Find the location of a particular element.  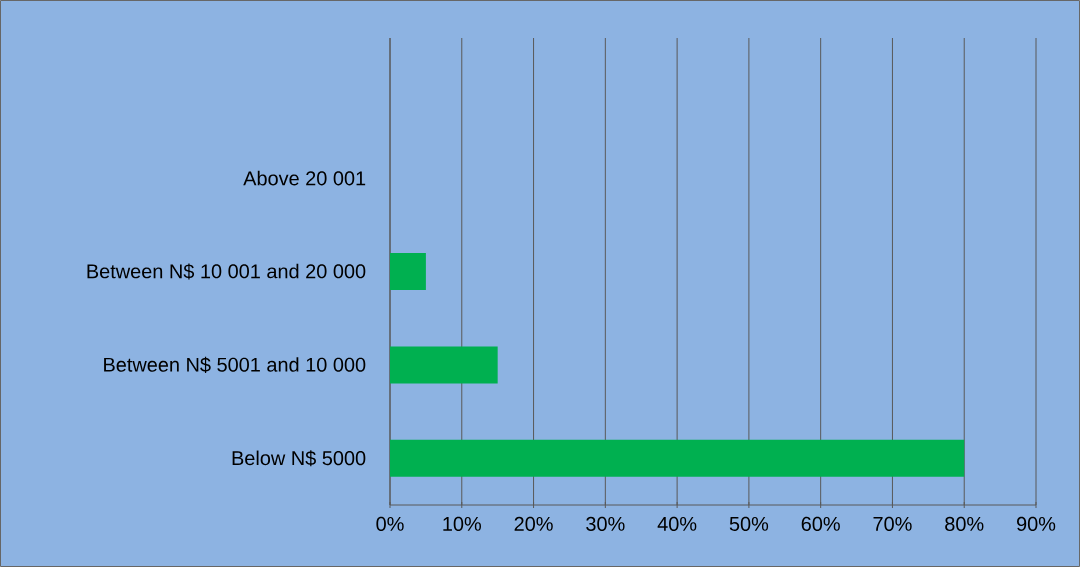

x-tick-label: 50% is located at coordinates (749, 523).